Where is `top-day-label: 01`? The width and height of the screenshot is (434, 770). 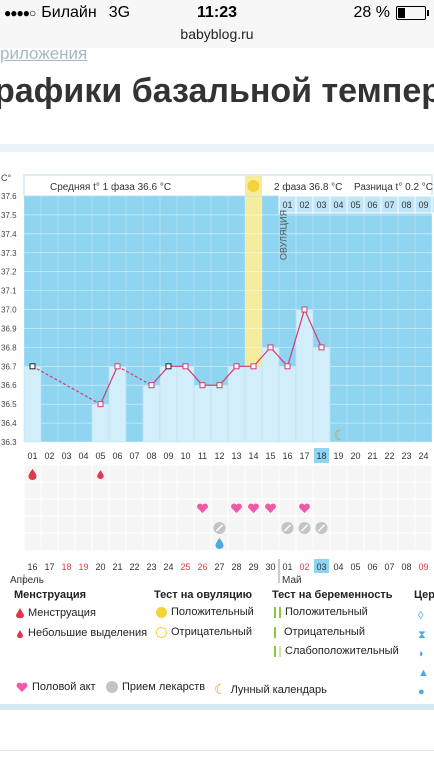
top-day-label: 01 is located at coordinates (287, 205).